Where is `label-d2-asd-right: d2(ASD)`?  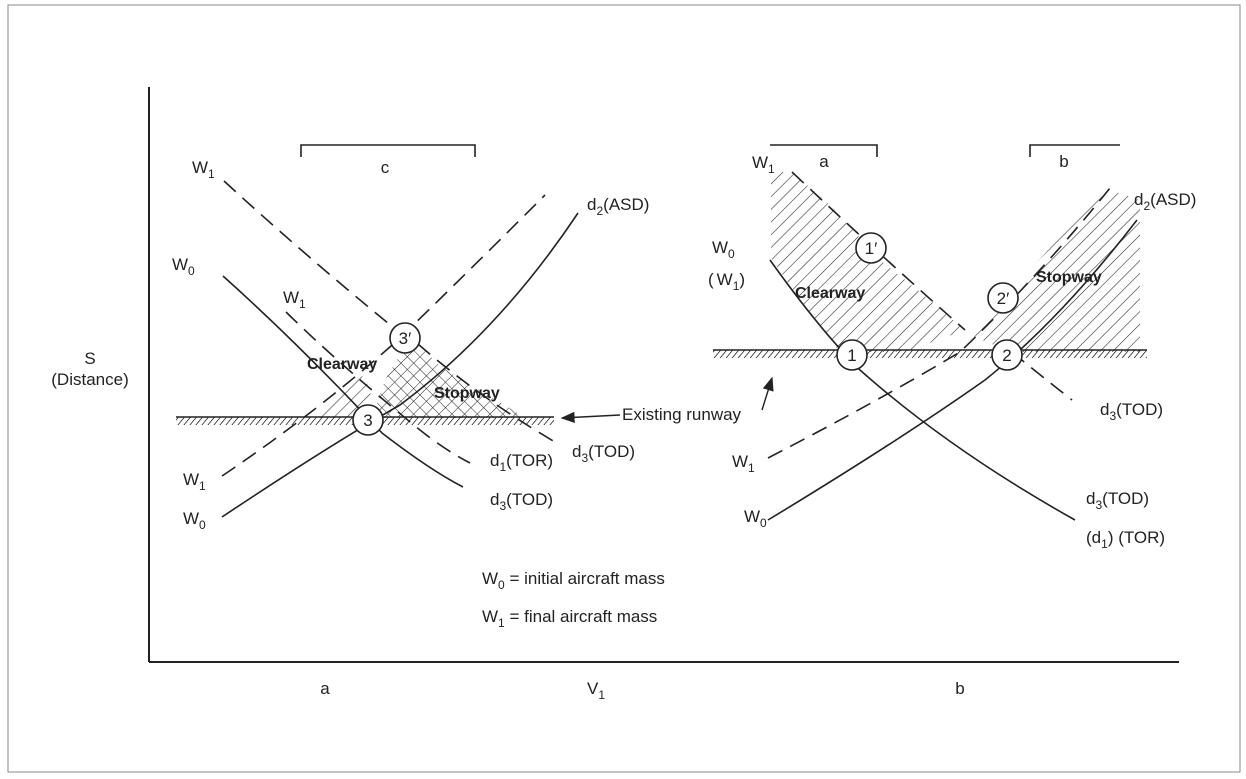
label-d2-asd-right: d2(ASD) is located at coordinates (1165, 201).